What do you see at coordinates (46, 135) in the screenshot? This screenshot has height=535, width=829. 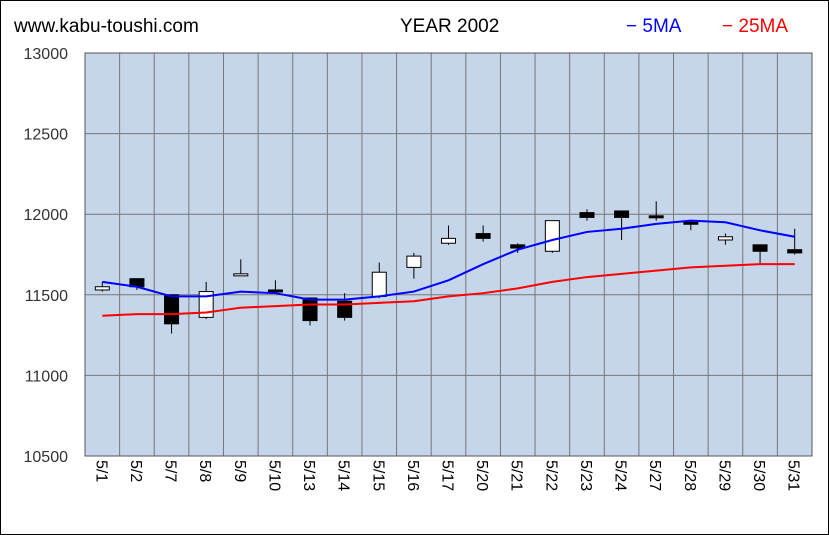 I see `y-tick-label: 12500` at bounding box center [46, 135].